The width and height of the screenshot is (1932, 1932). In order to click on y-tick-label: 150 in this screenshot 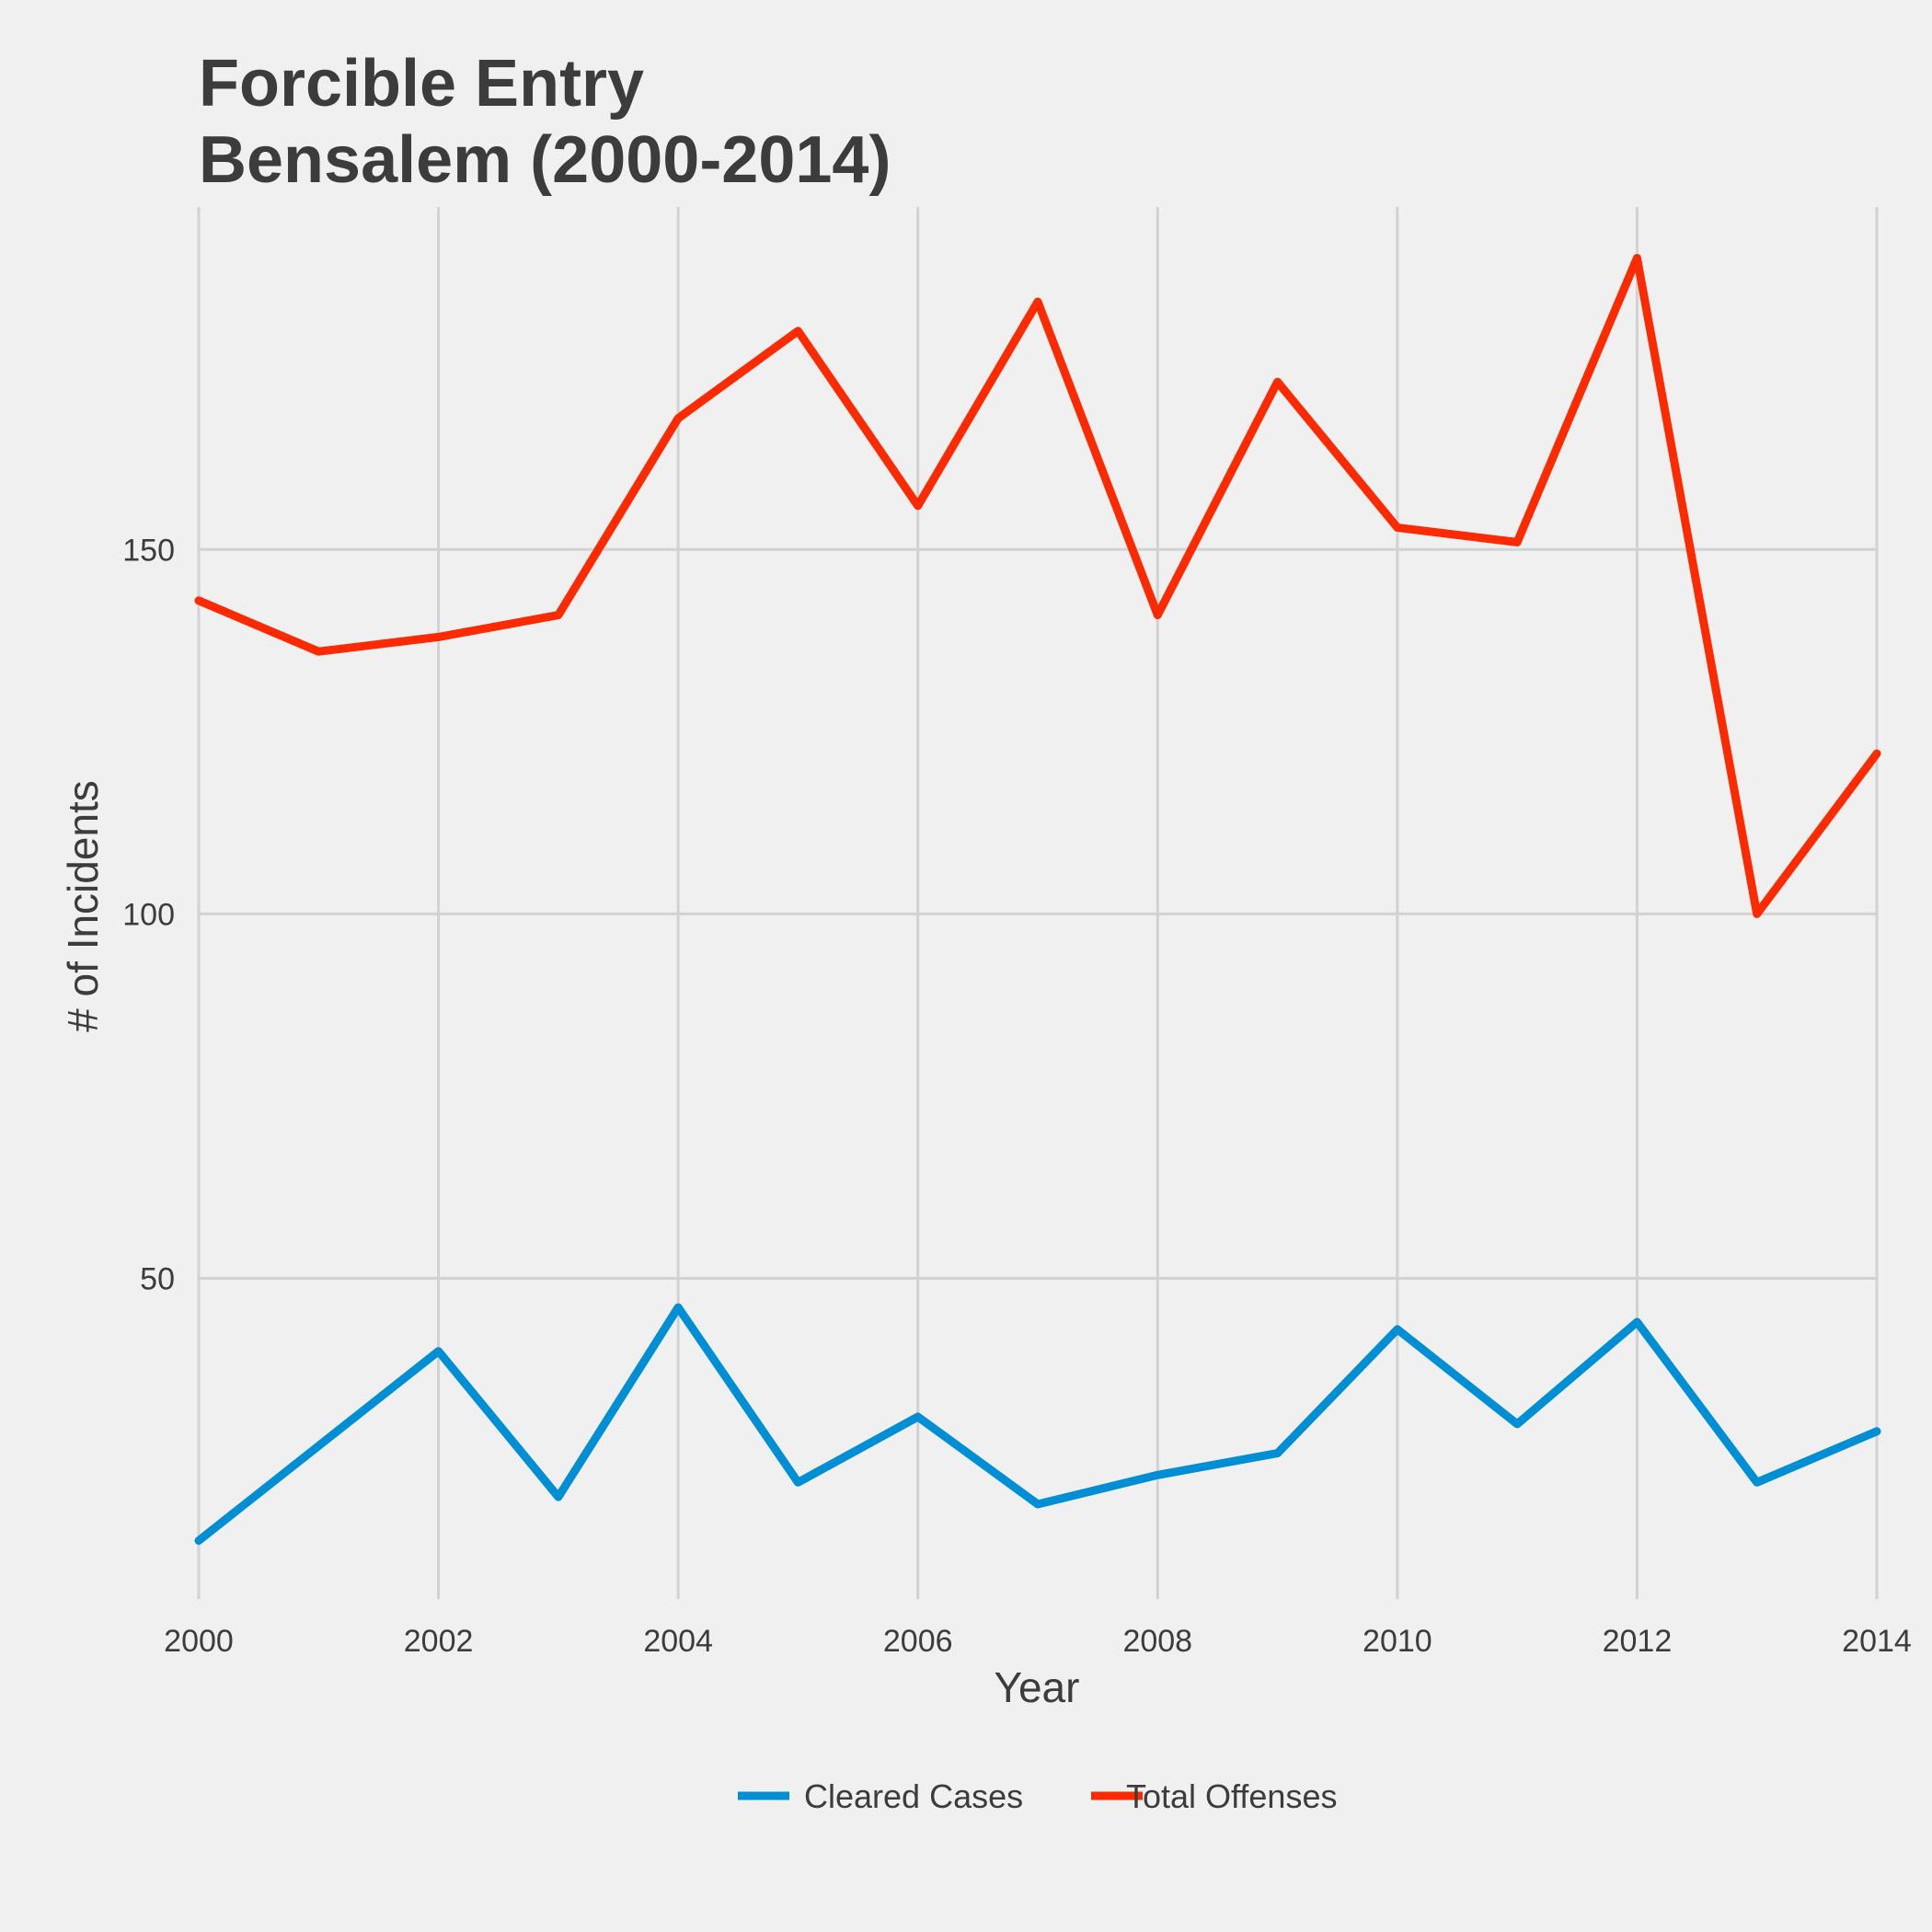, I will do `click(148, 550)`.